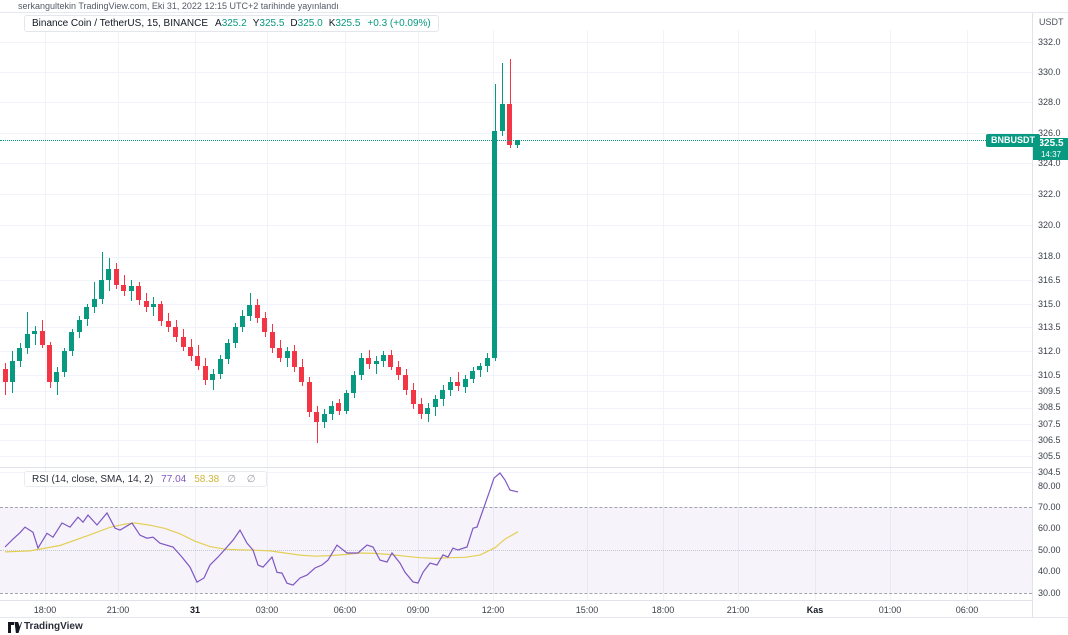  What do you see at coordinates (1049, 456) in the screenshot?
I see `price-tick-label: 305.5` at bounding box center [1049, 456].